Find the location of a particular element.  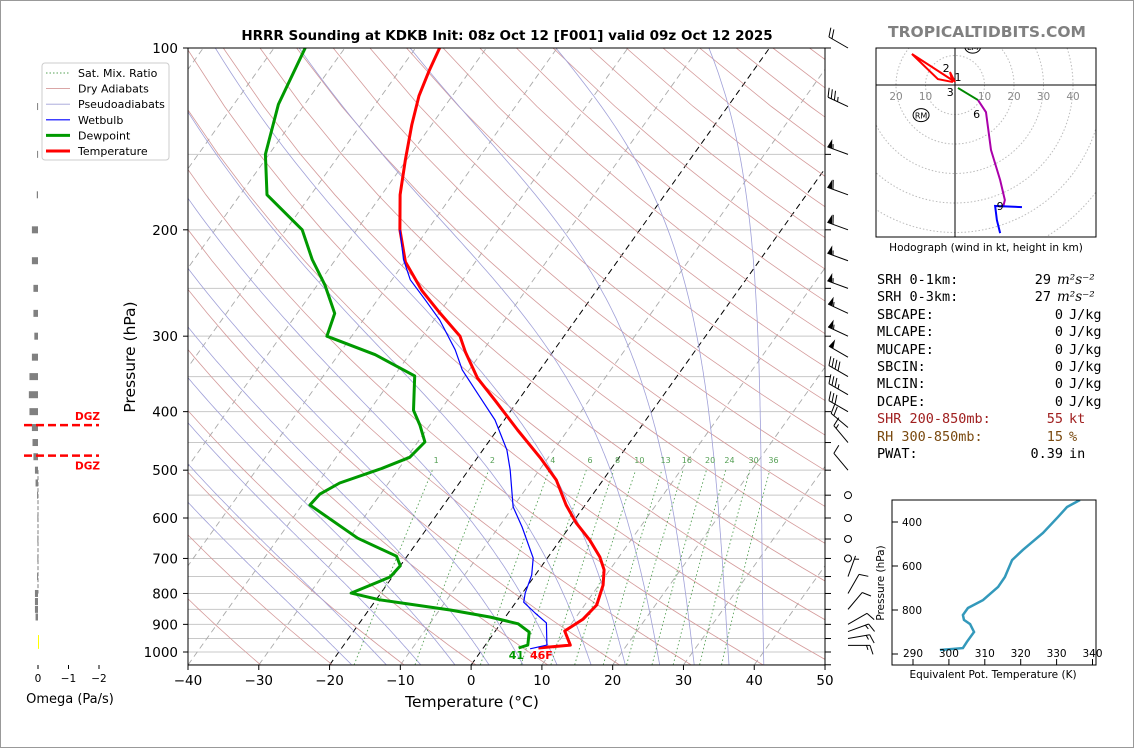

stat-row: PWAT: 0.39 in is located at coordinates (989, 454).